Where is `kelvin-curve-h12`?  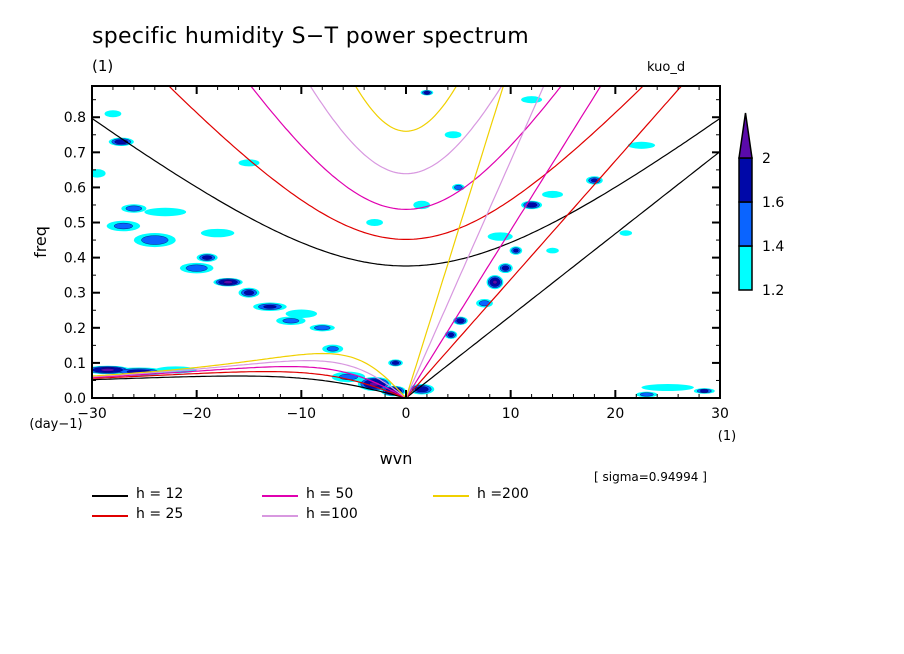 kelvin-curve-h12 is located at coordinates (562, 274).